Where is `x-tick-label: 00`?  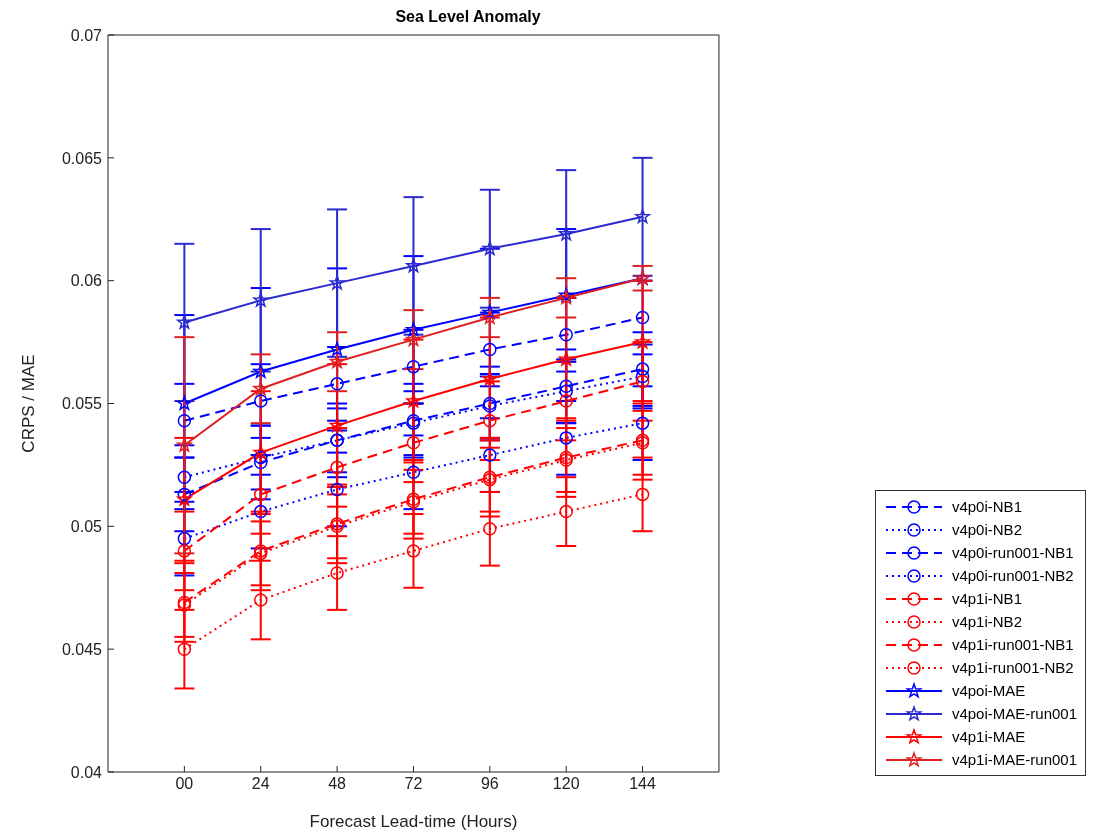 x-tick-label: 00 is located at coordinates (184, 784).